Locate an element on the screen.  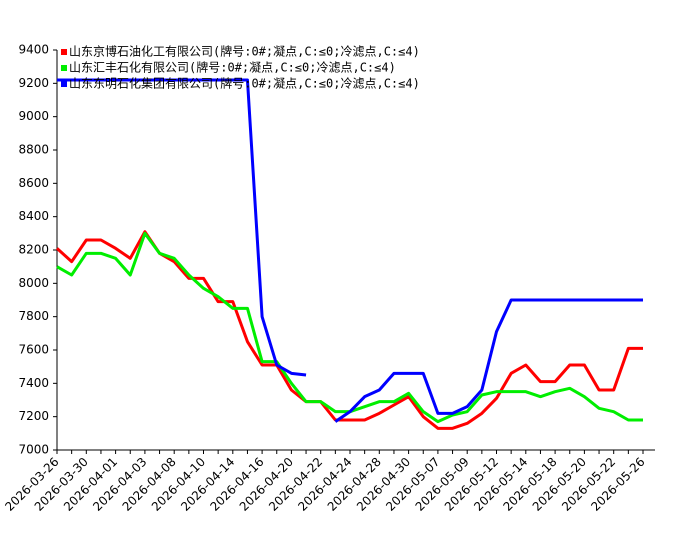
legend-label: 山东汇丰石化有限公司(牌号:0#;凝点,C:≤0;冷滤点,C:≤4) is located at coordinates (232, 67).